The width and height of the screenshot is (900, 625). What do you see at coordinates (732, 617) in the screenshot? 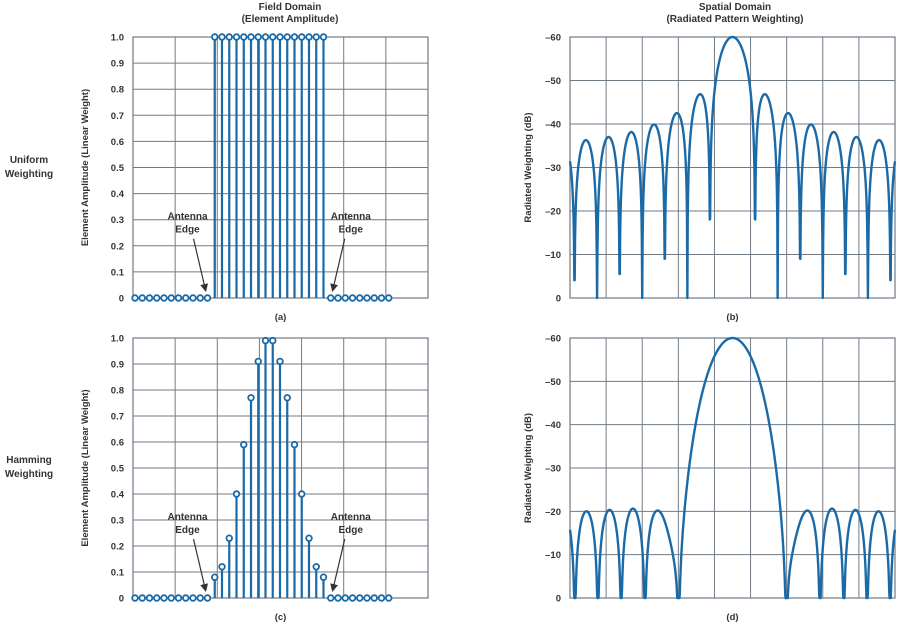
I see `plot-caption: (d)` at bounding box center [732, 617].